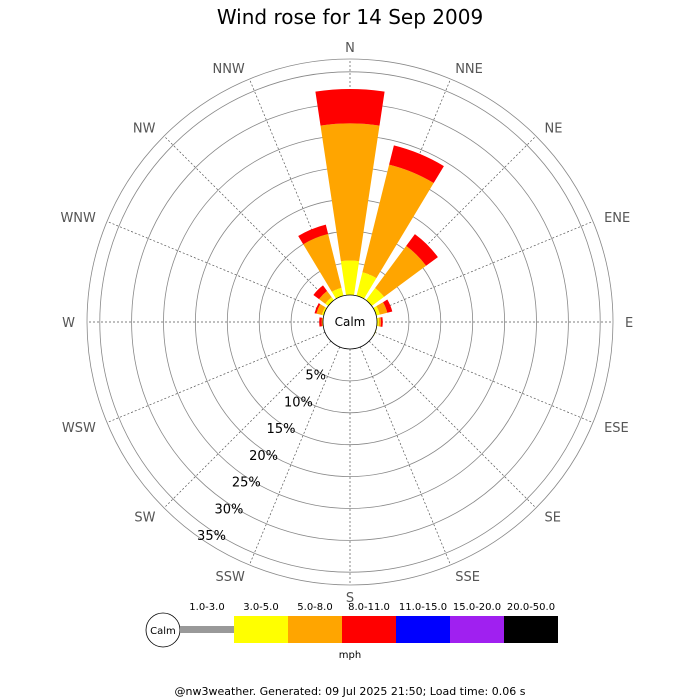 The image size is (700, 700). What do you see at coordinates (405, 456) in the screenshot?
I see `spoke-sse` at bounding box center [405, 456].